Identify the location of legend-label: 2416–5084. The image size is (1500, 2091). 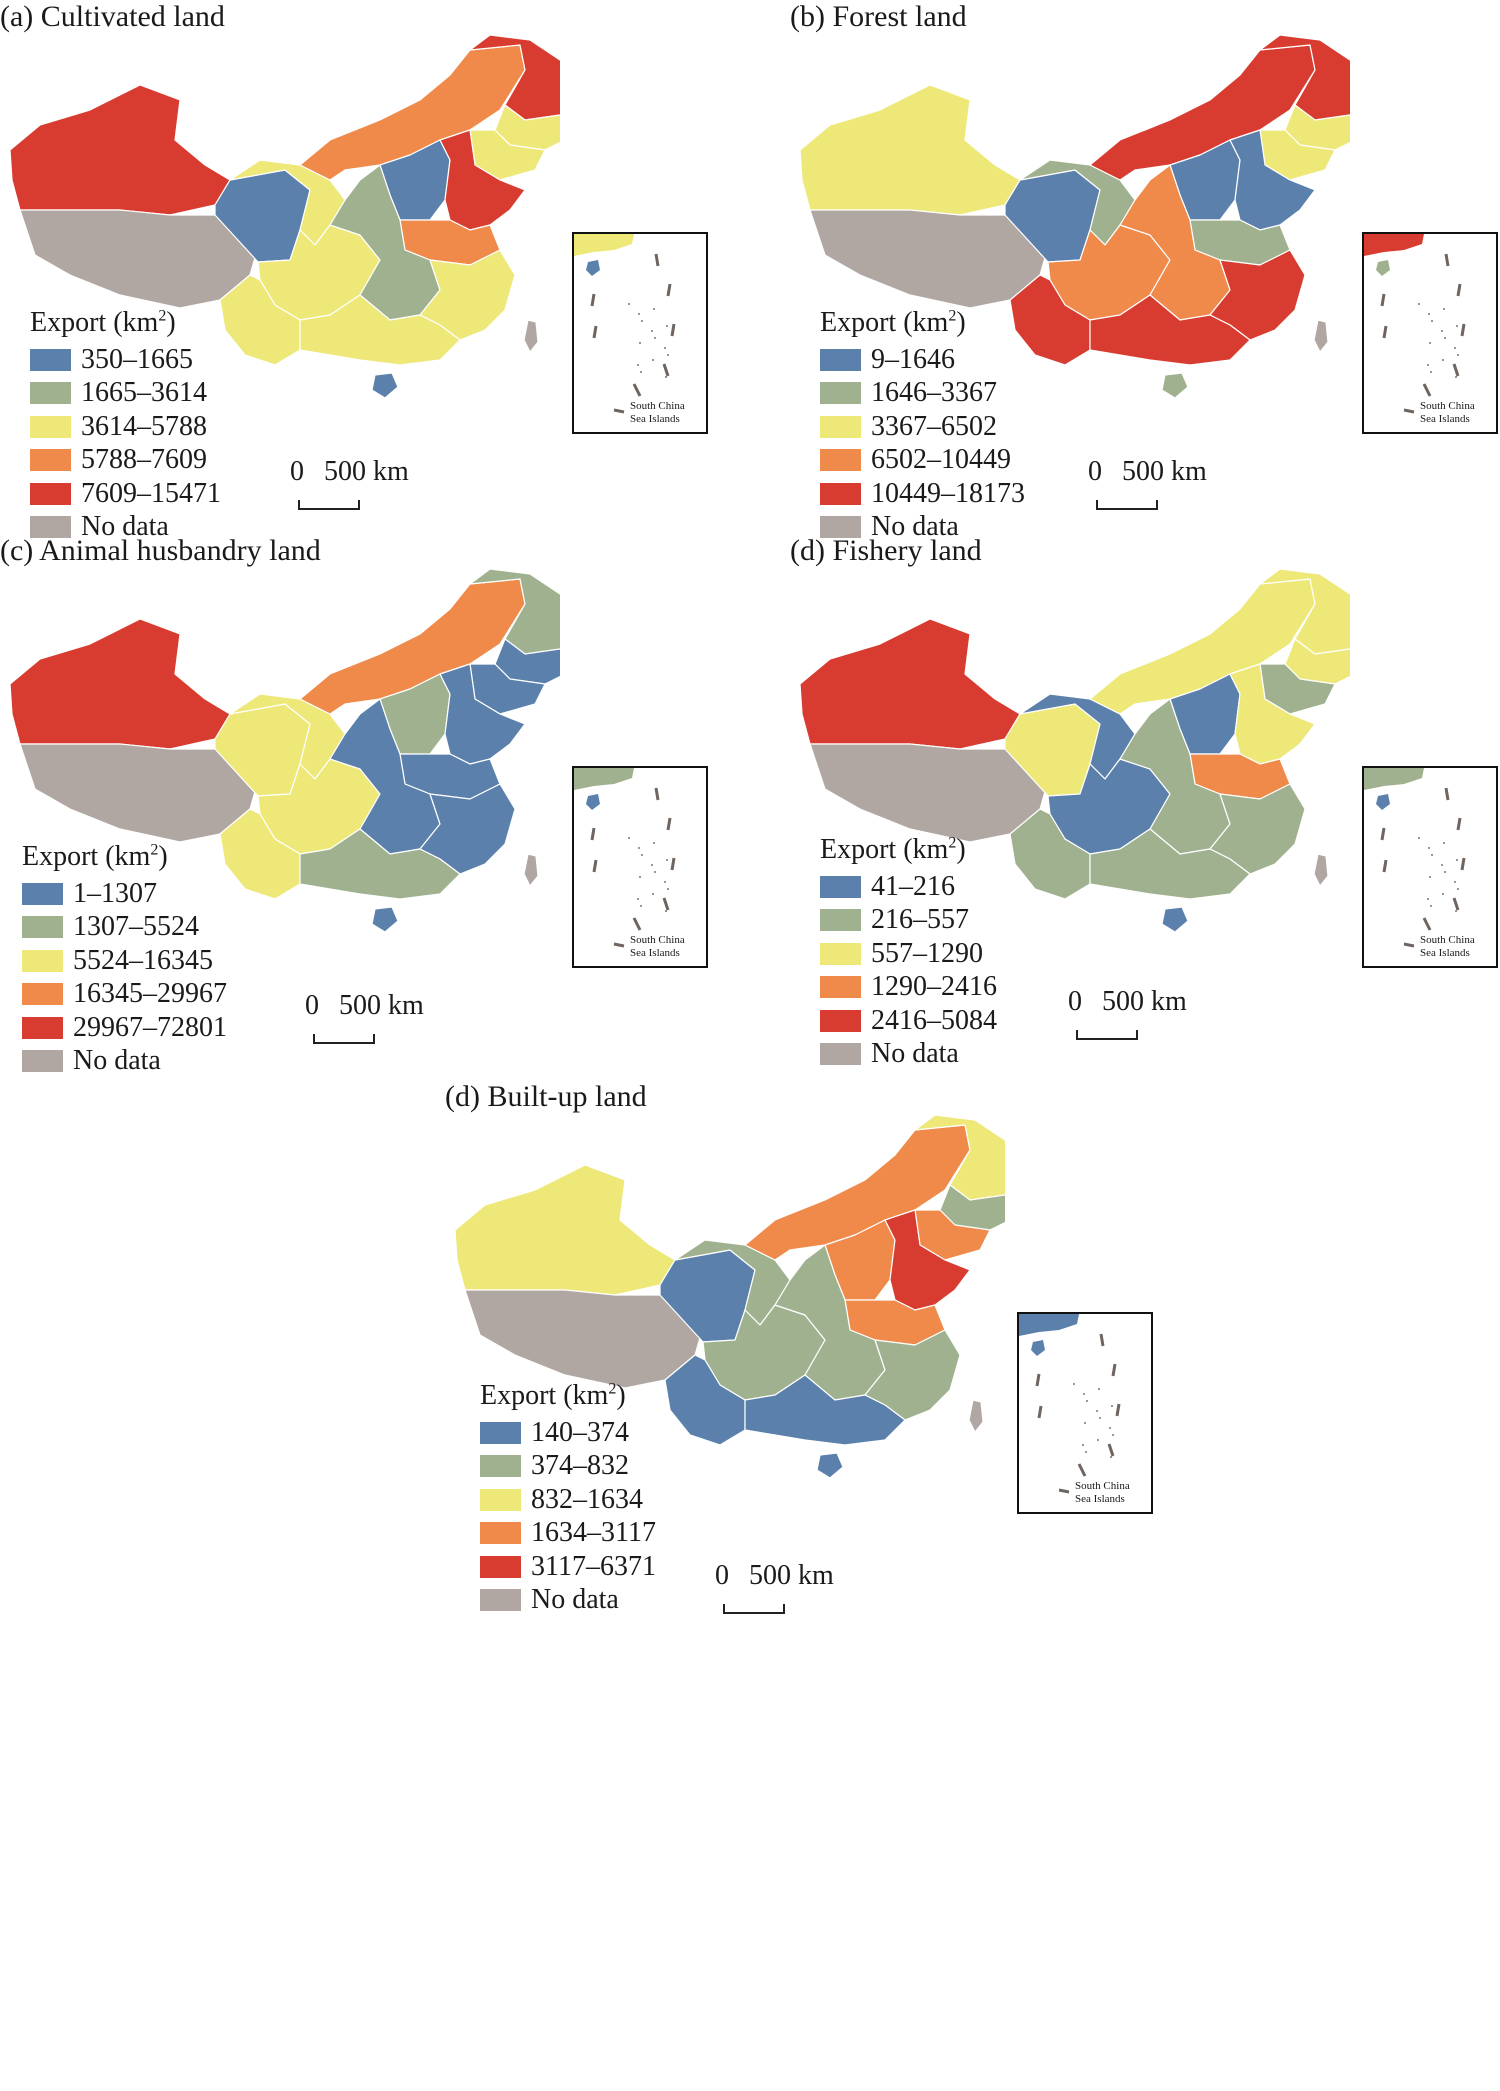
(934, 1020).